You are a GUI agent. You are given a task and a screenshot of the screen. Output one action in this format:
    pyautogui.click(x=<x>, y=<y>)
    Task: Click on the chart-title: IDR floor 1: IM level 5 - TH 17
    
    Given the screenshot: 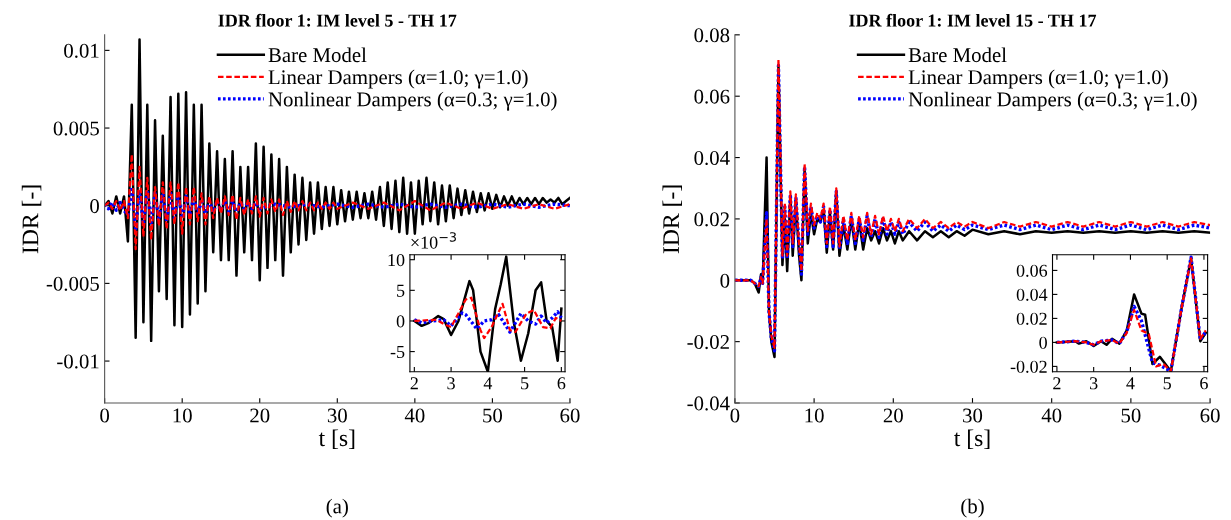 What is the action you would take?
    pyautogui.click(x=337, y=20)
    